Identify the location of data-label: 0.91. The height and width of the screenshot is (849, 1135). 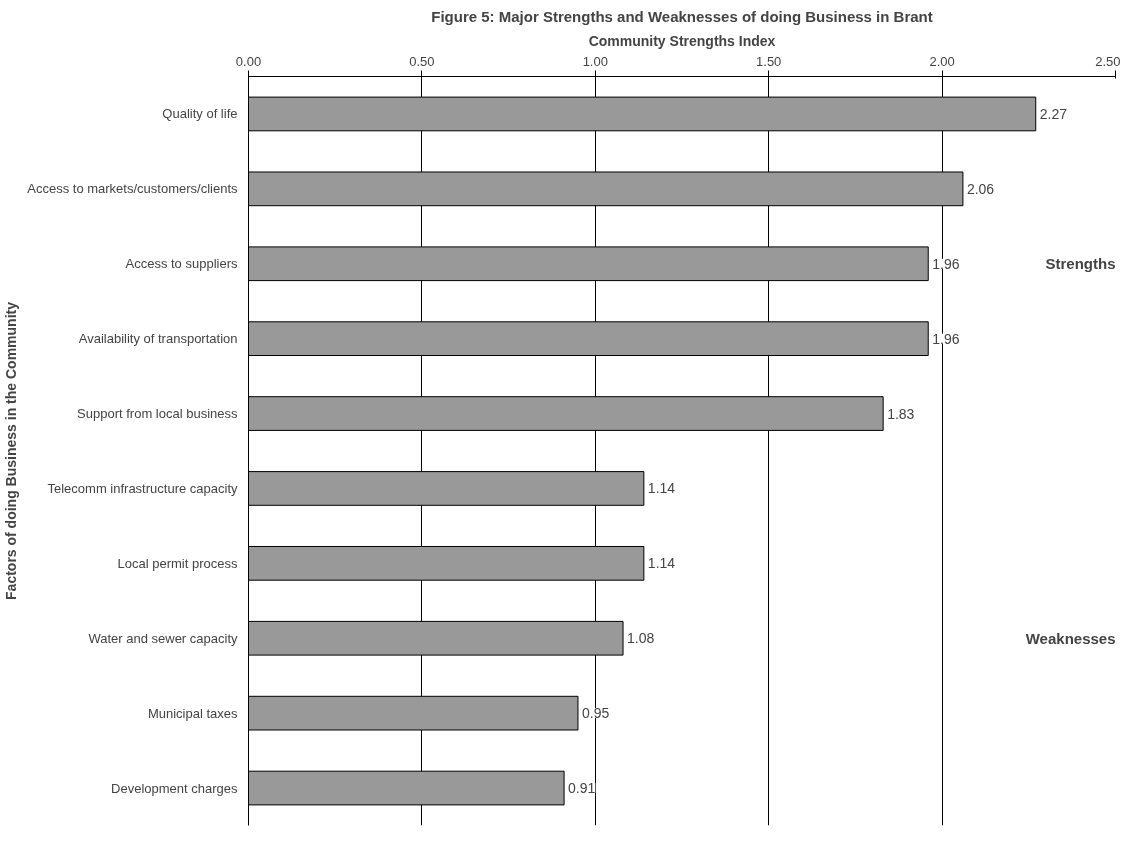
(582, 788).